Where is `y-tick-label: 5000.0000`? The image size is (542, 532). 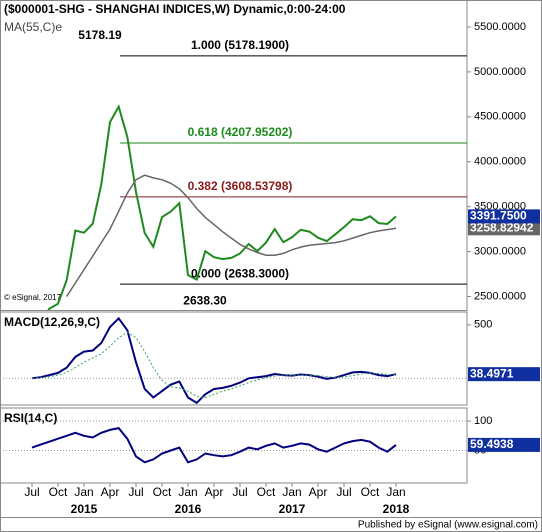 y-tick-label: 5000.0000 is located at coordinates (500, 72).